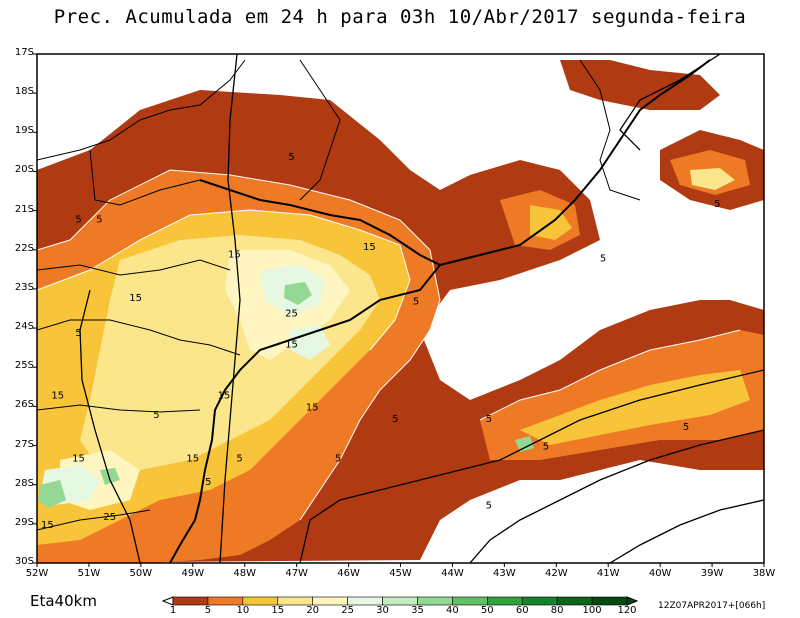 The height and width of the screenshot is (618, 800). What do you see at coordinates (24, 287) in the screenshot?
I see `lat-label: 23S` at bounding box center [24, 287].